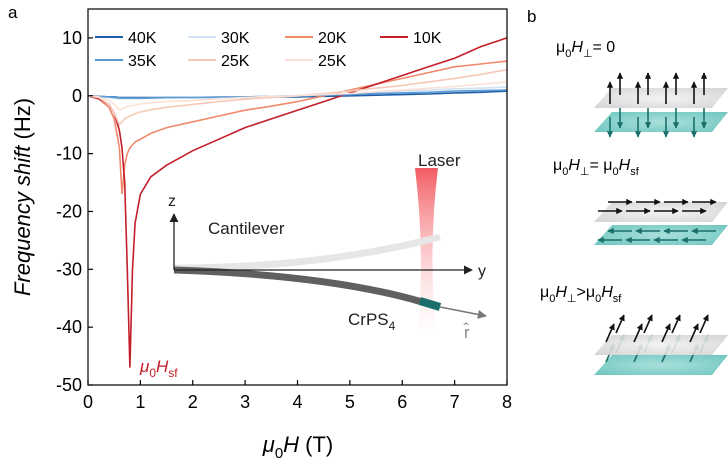  What do you see at coordinates (463, 312) in the screenshot?
I see `r-arrow` at bounding box center [463, 312].